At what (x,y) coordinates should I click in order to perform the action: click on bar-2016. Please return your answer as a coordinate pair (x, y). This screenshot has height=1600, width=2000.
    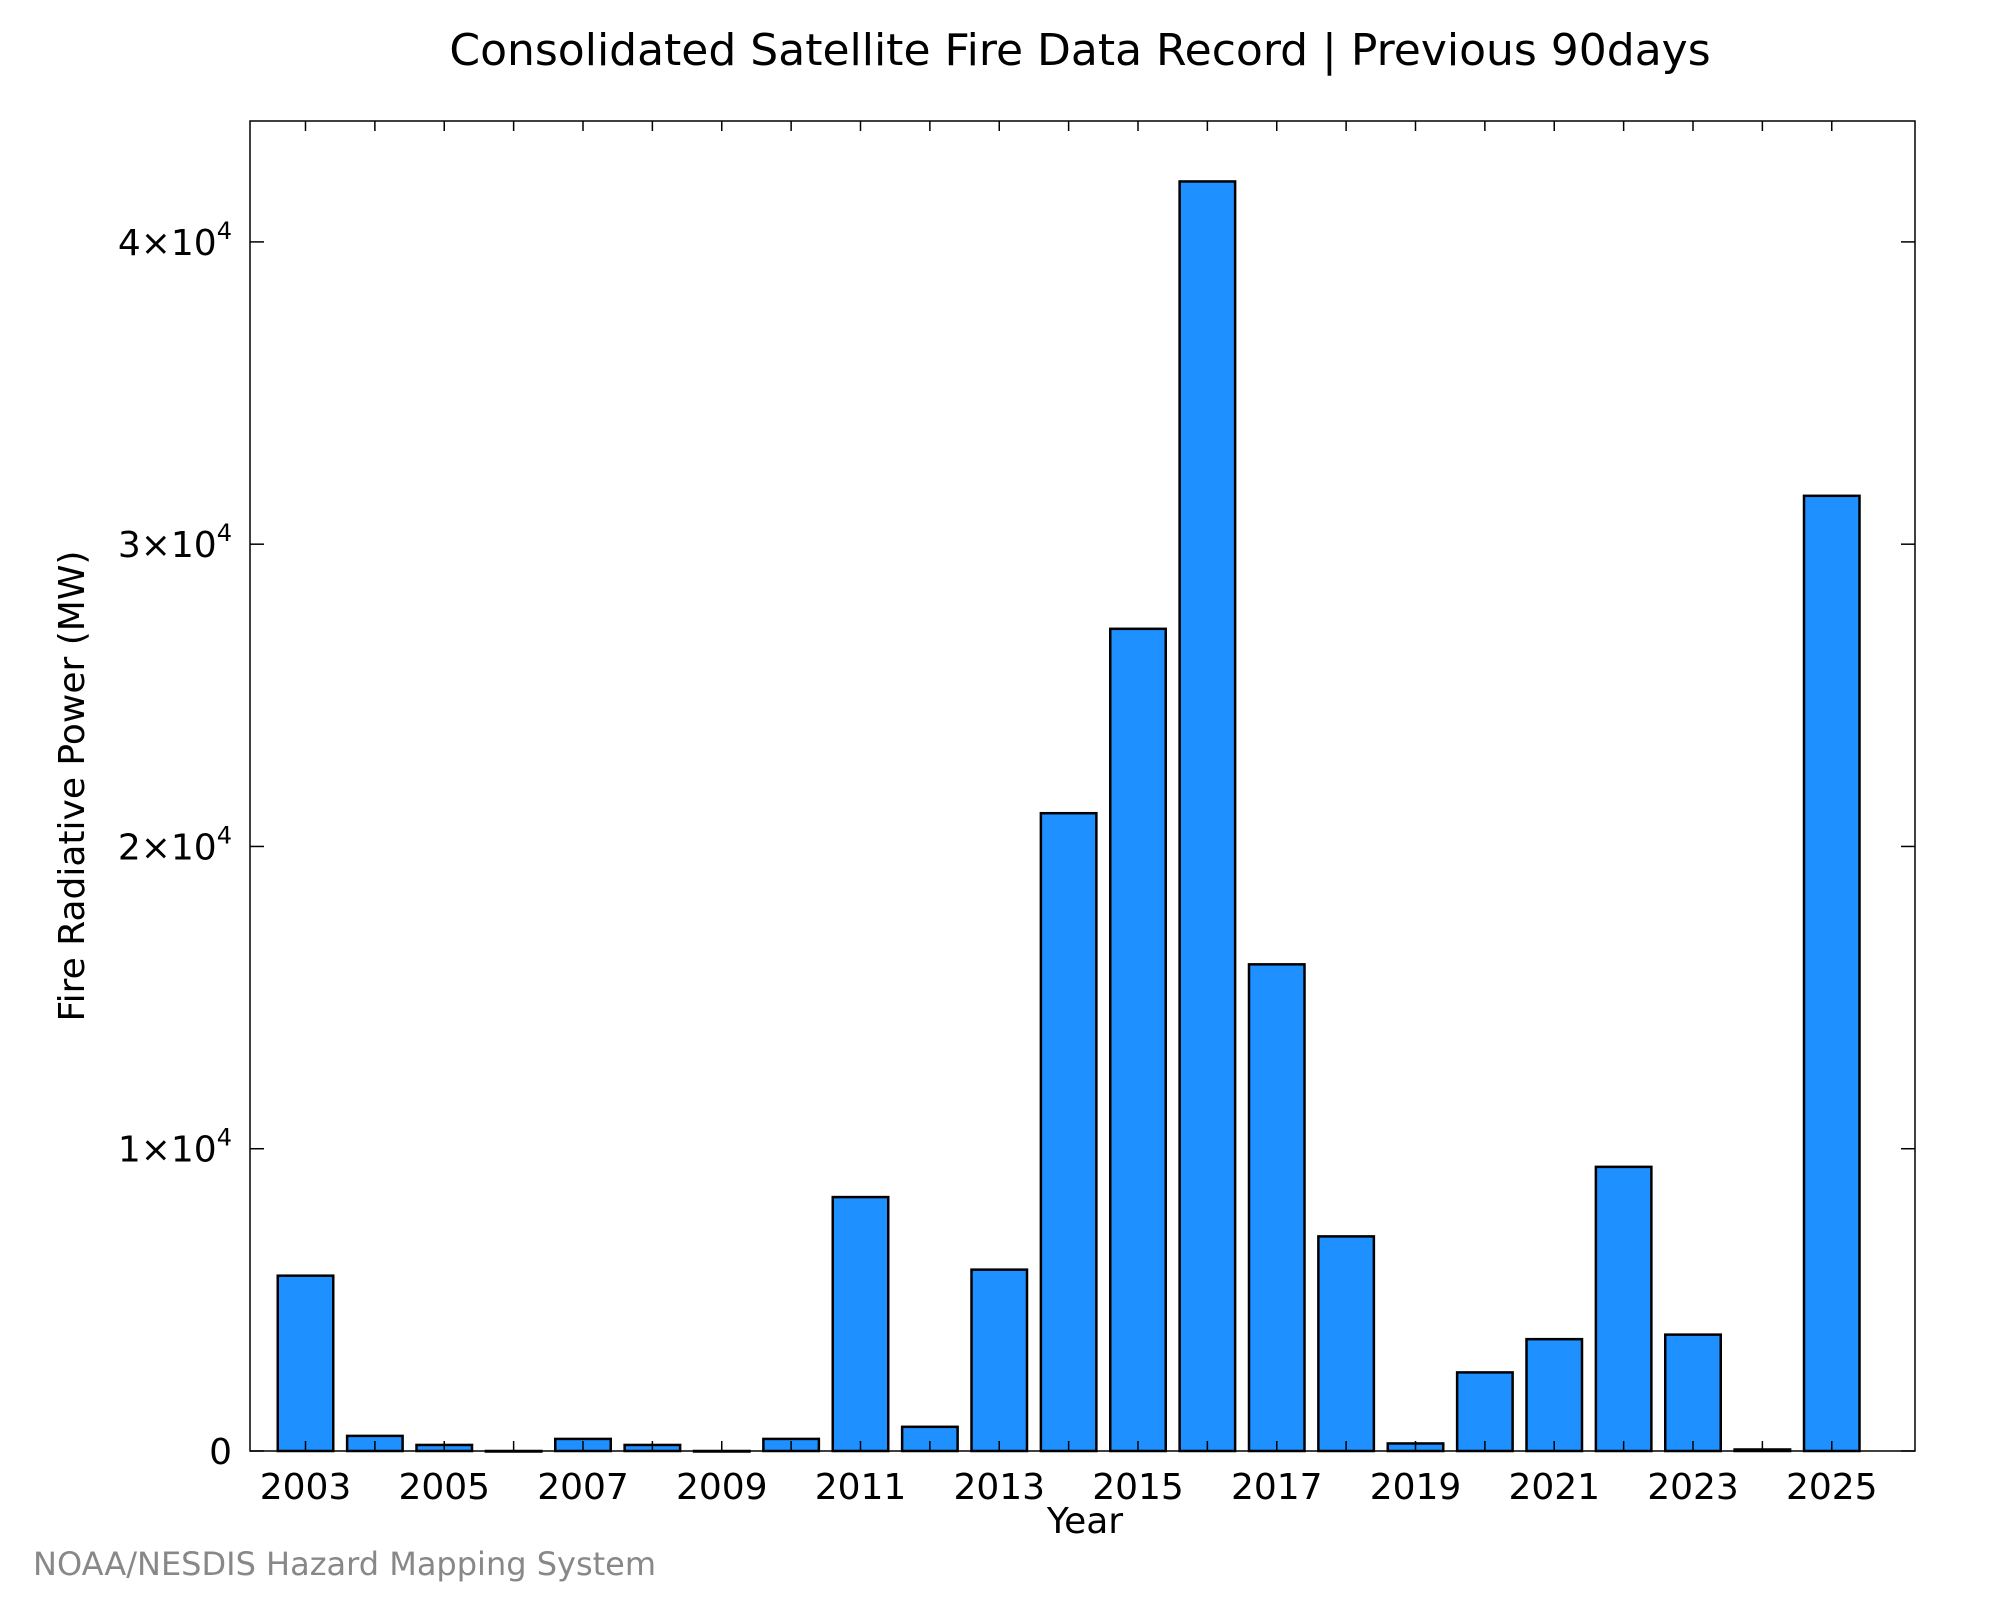
    Looking at the image, I should click on (1207, 816).